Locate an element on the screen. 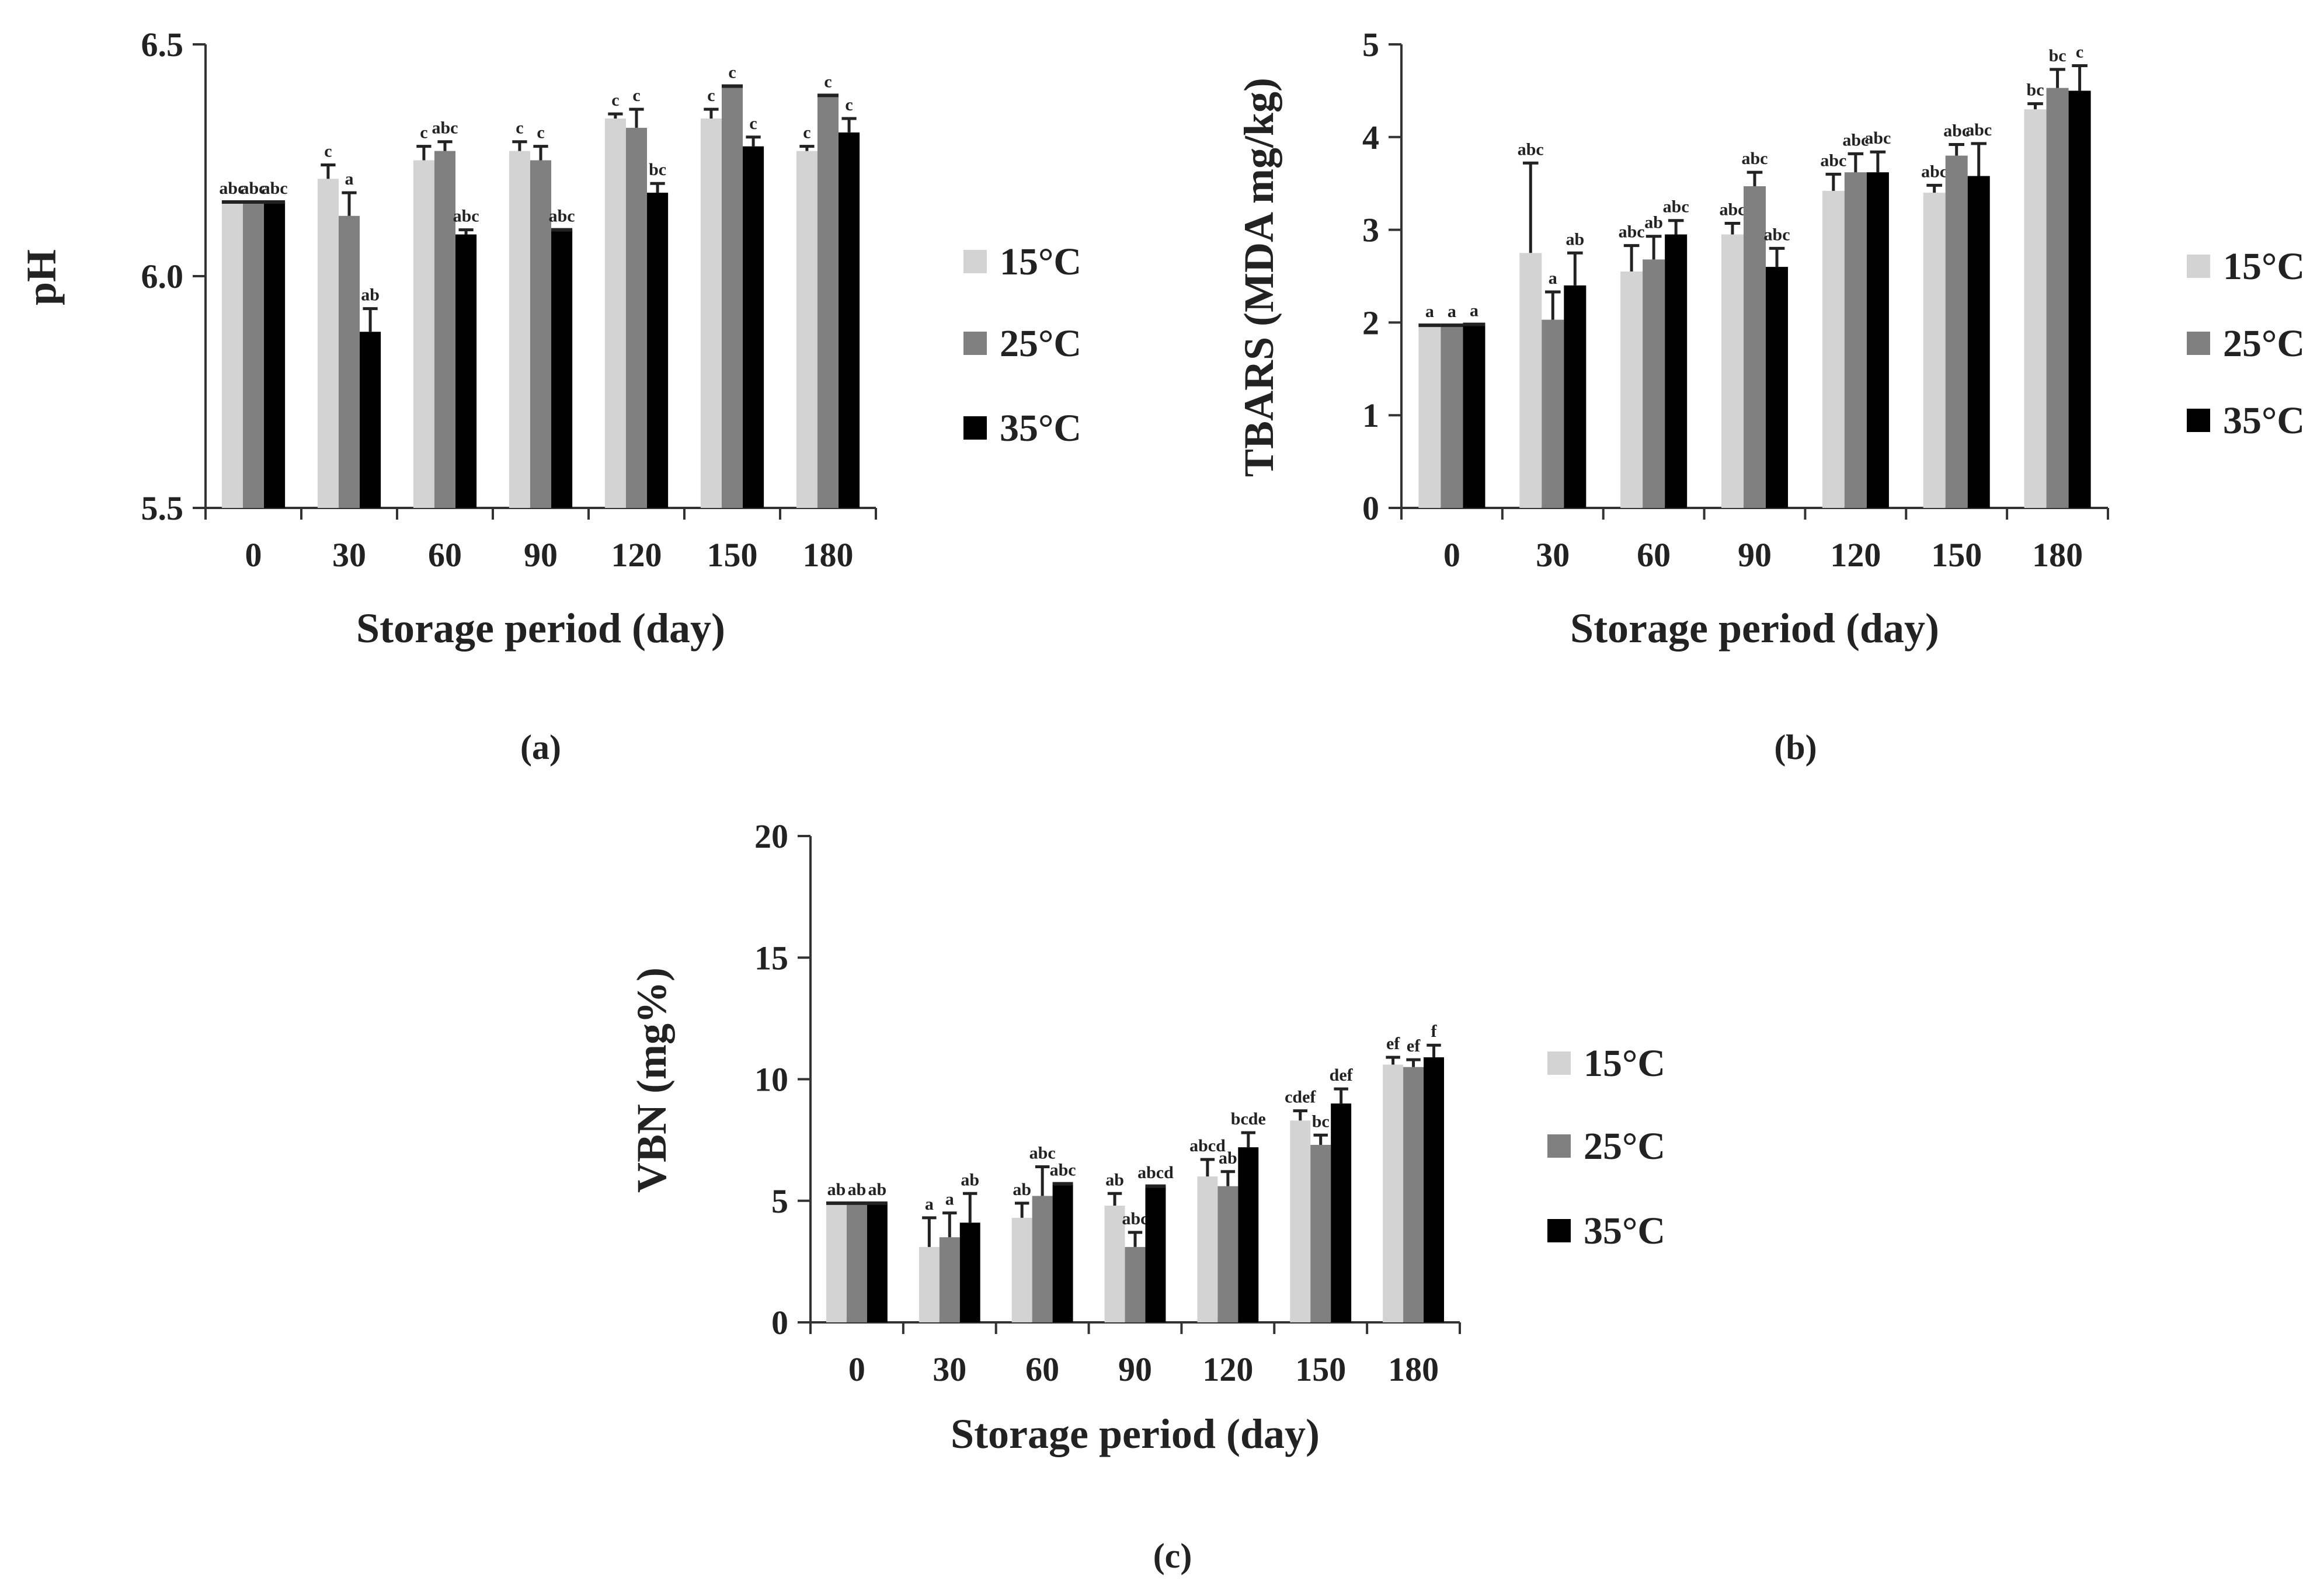  y-tick-label: 6.0 is located at coordinates (162, 276).